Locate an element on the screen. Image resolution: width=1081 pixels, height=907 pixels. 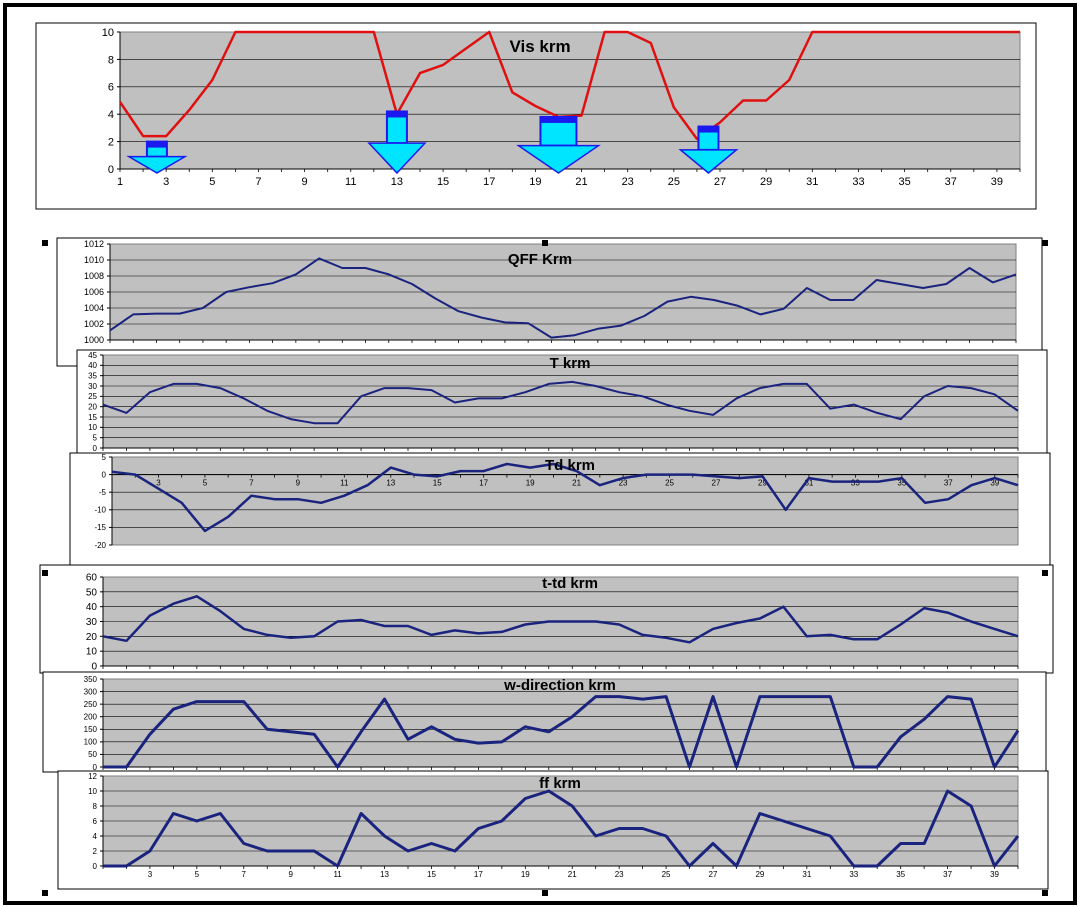
y-tick-label: 4 is located at coordinates (95, 836).